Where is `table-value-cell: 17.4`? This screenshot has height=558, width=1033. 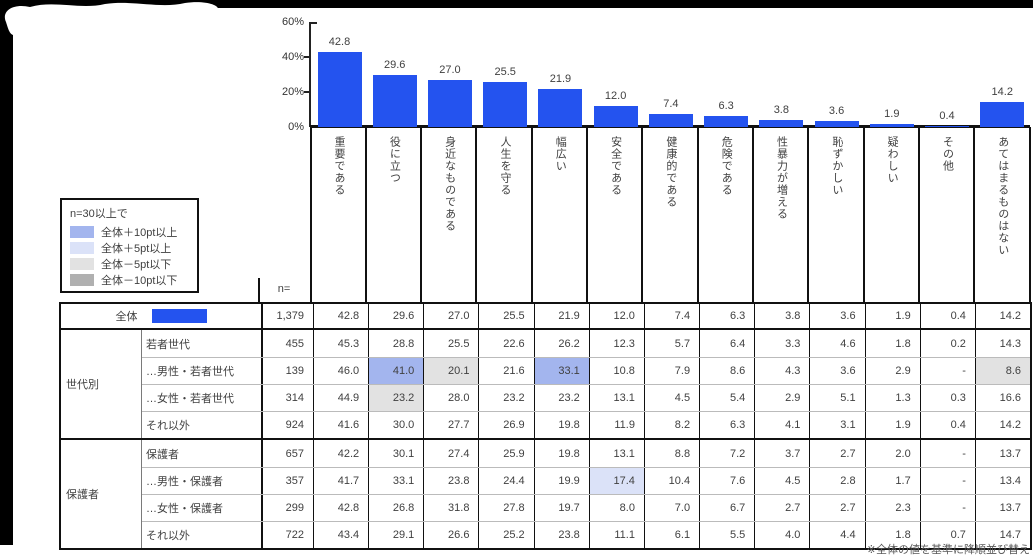 table-value-cell: 17.4 is located at coordinates (616, 481).